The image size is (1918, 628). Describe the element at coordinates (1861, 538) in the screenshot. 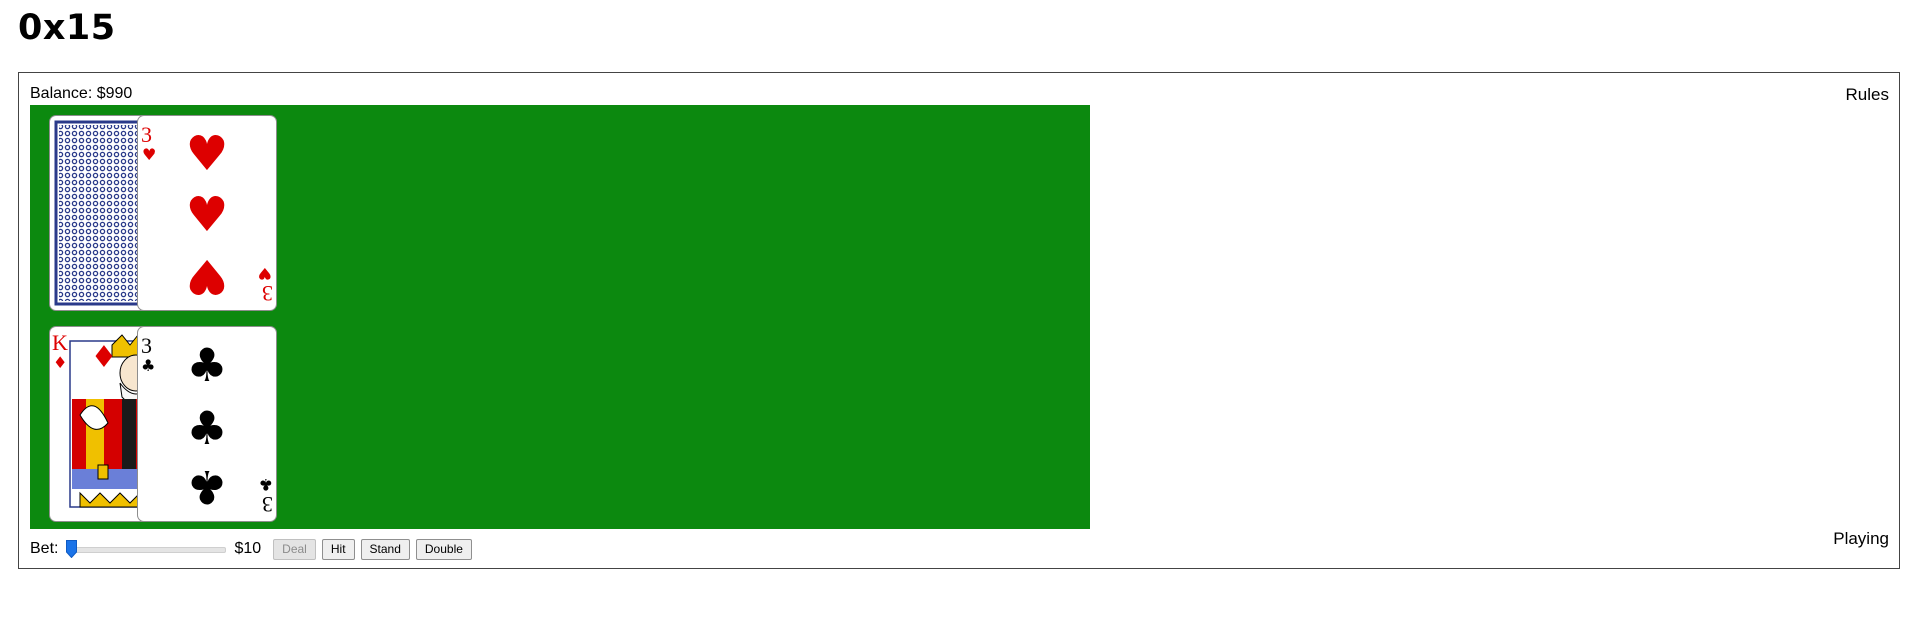

I see `game-status: Playing` at that location.